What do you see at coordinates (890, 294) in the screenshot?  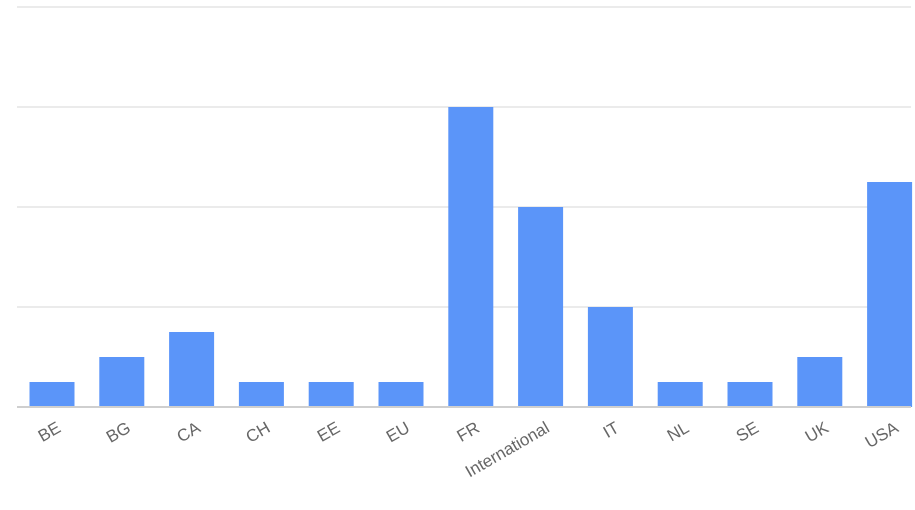 I see `bar-usa` at bounding box center [890, 294].